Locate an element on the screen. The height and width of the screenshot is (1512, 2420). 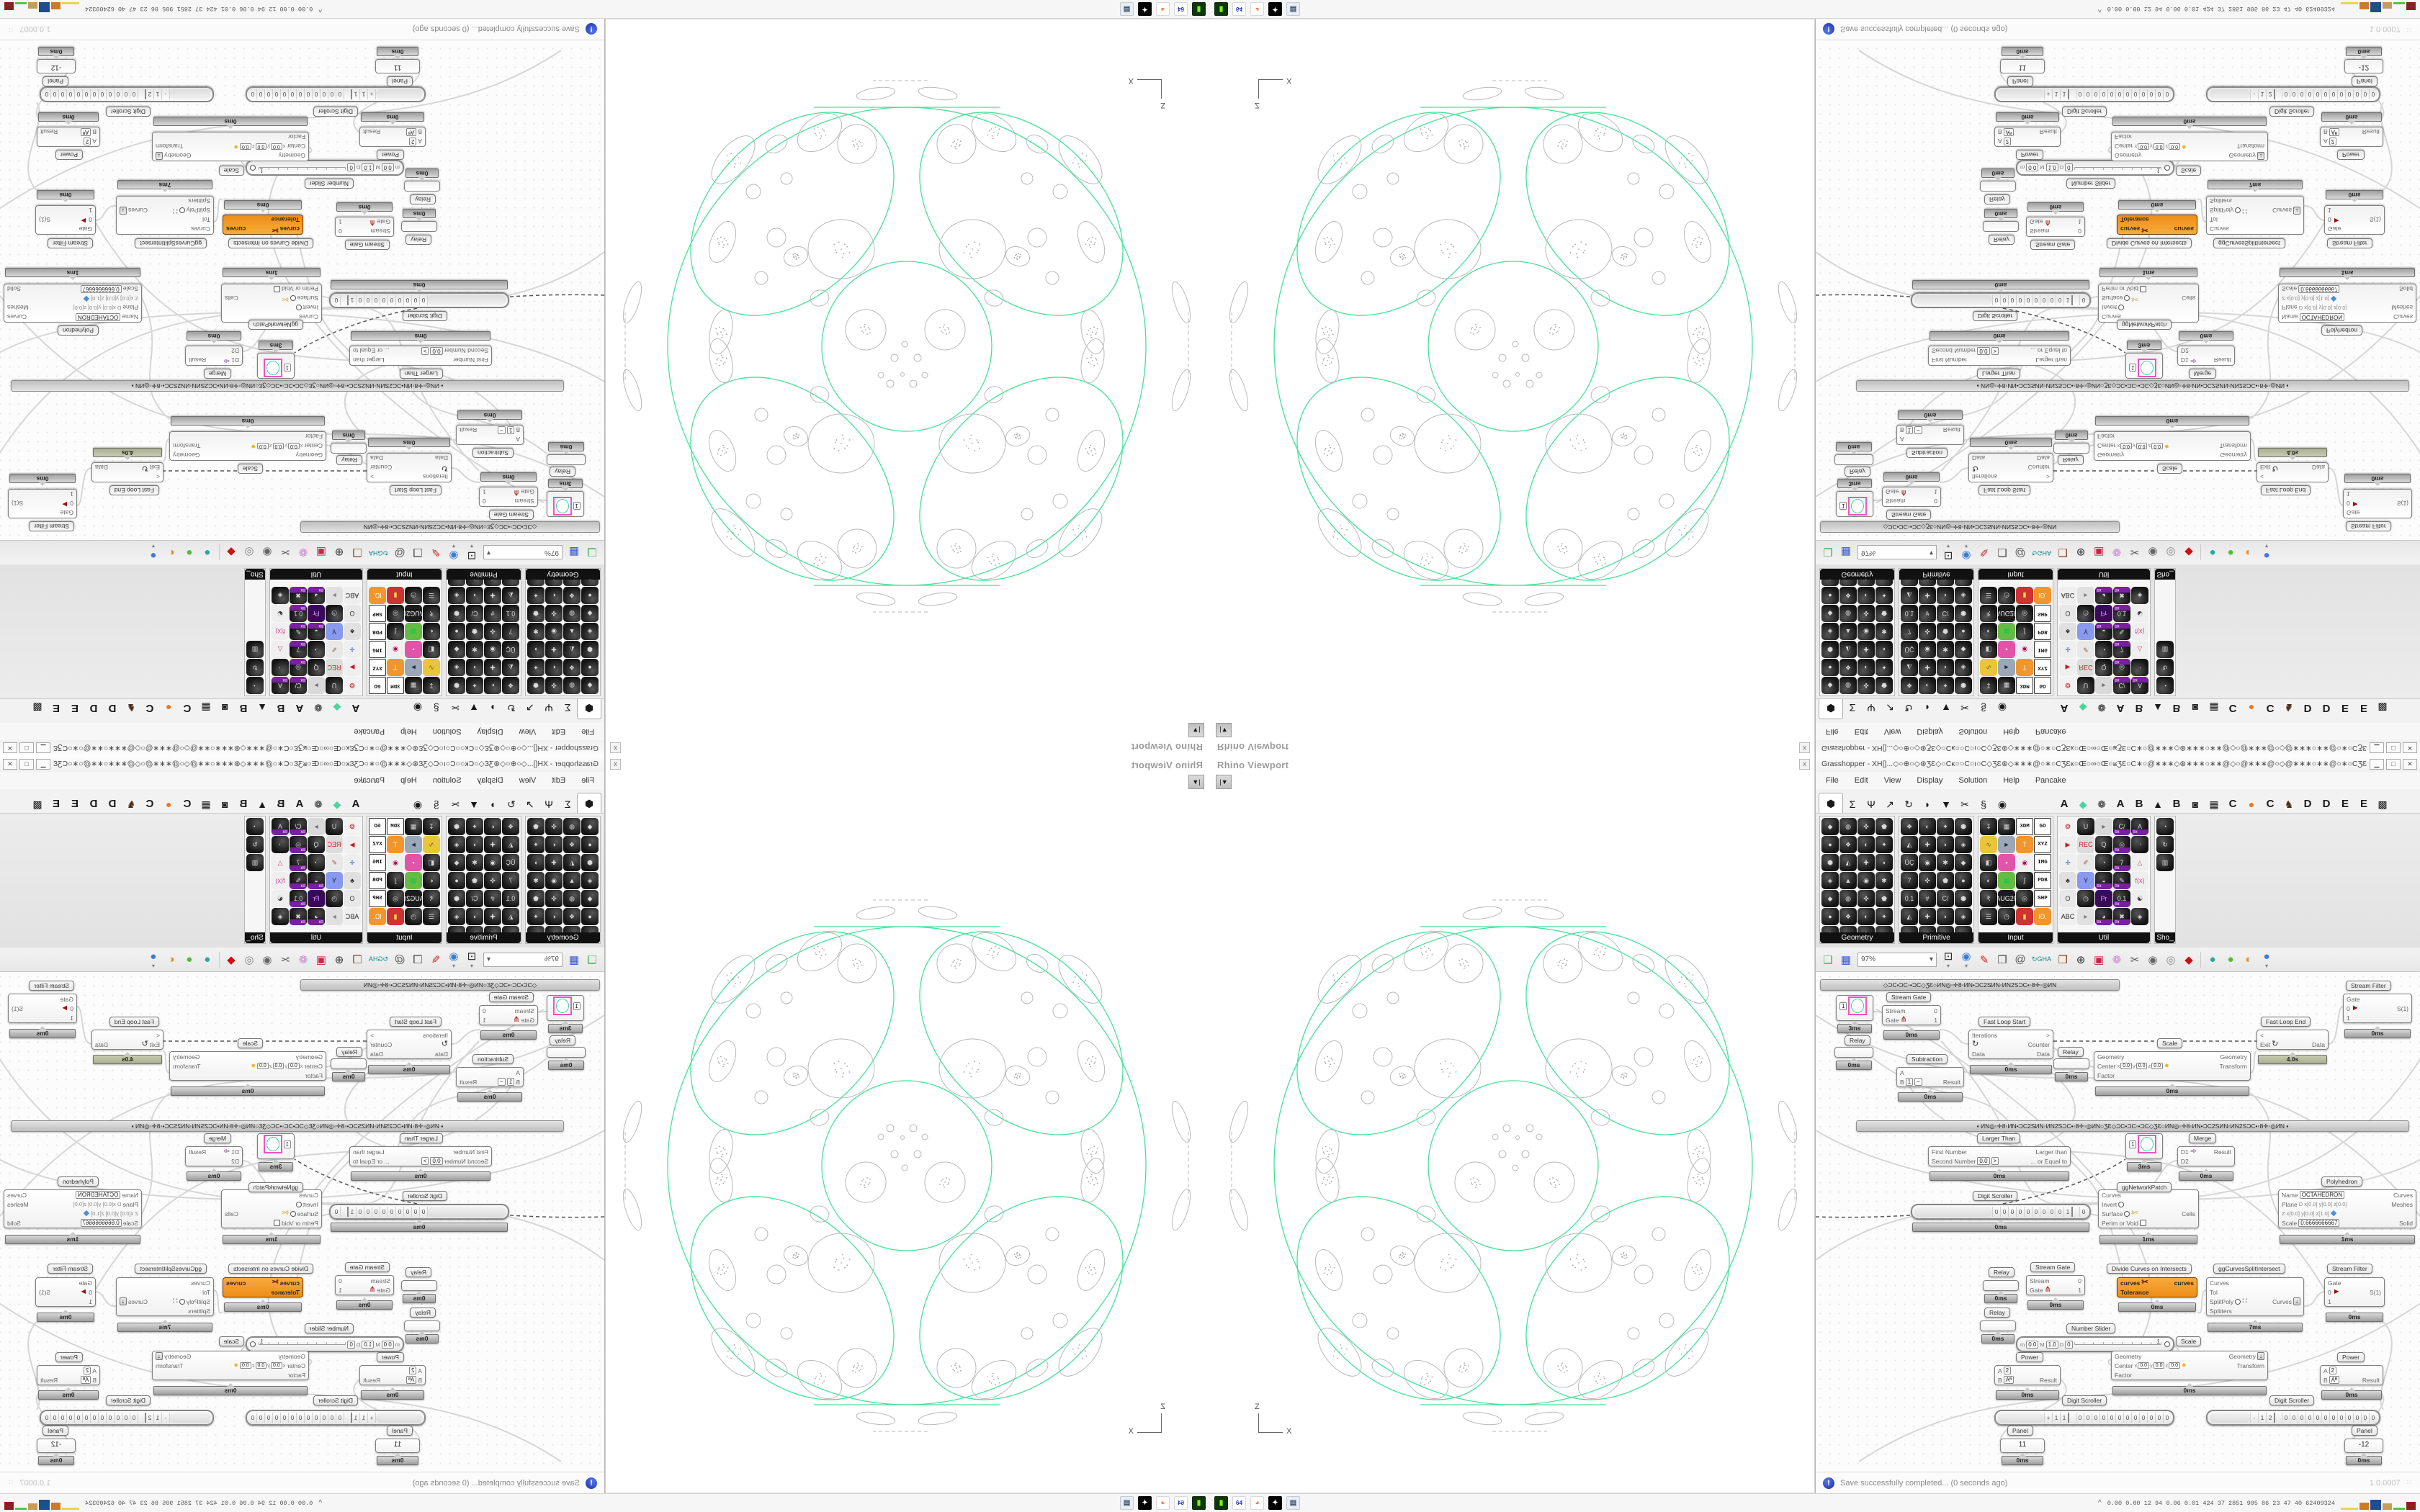
window-tool-icon: ❒ is located at coordinates (2063, 552).